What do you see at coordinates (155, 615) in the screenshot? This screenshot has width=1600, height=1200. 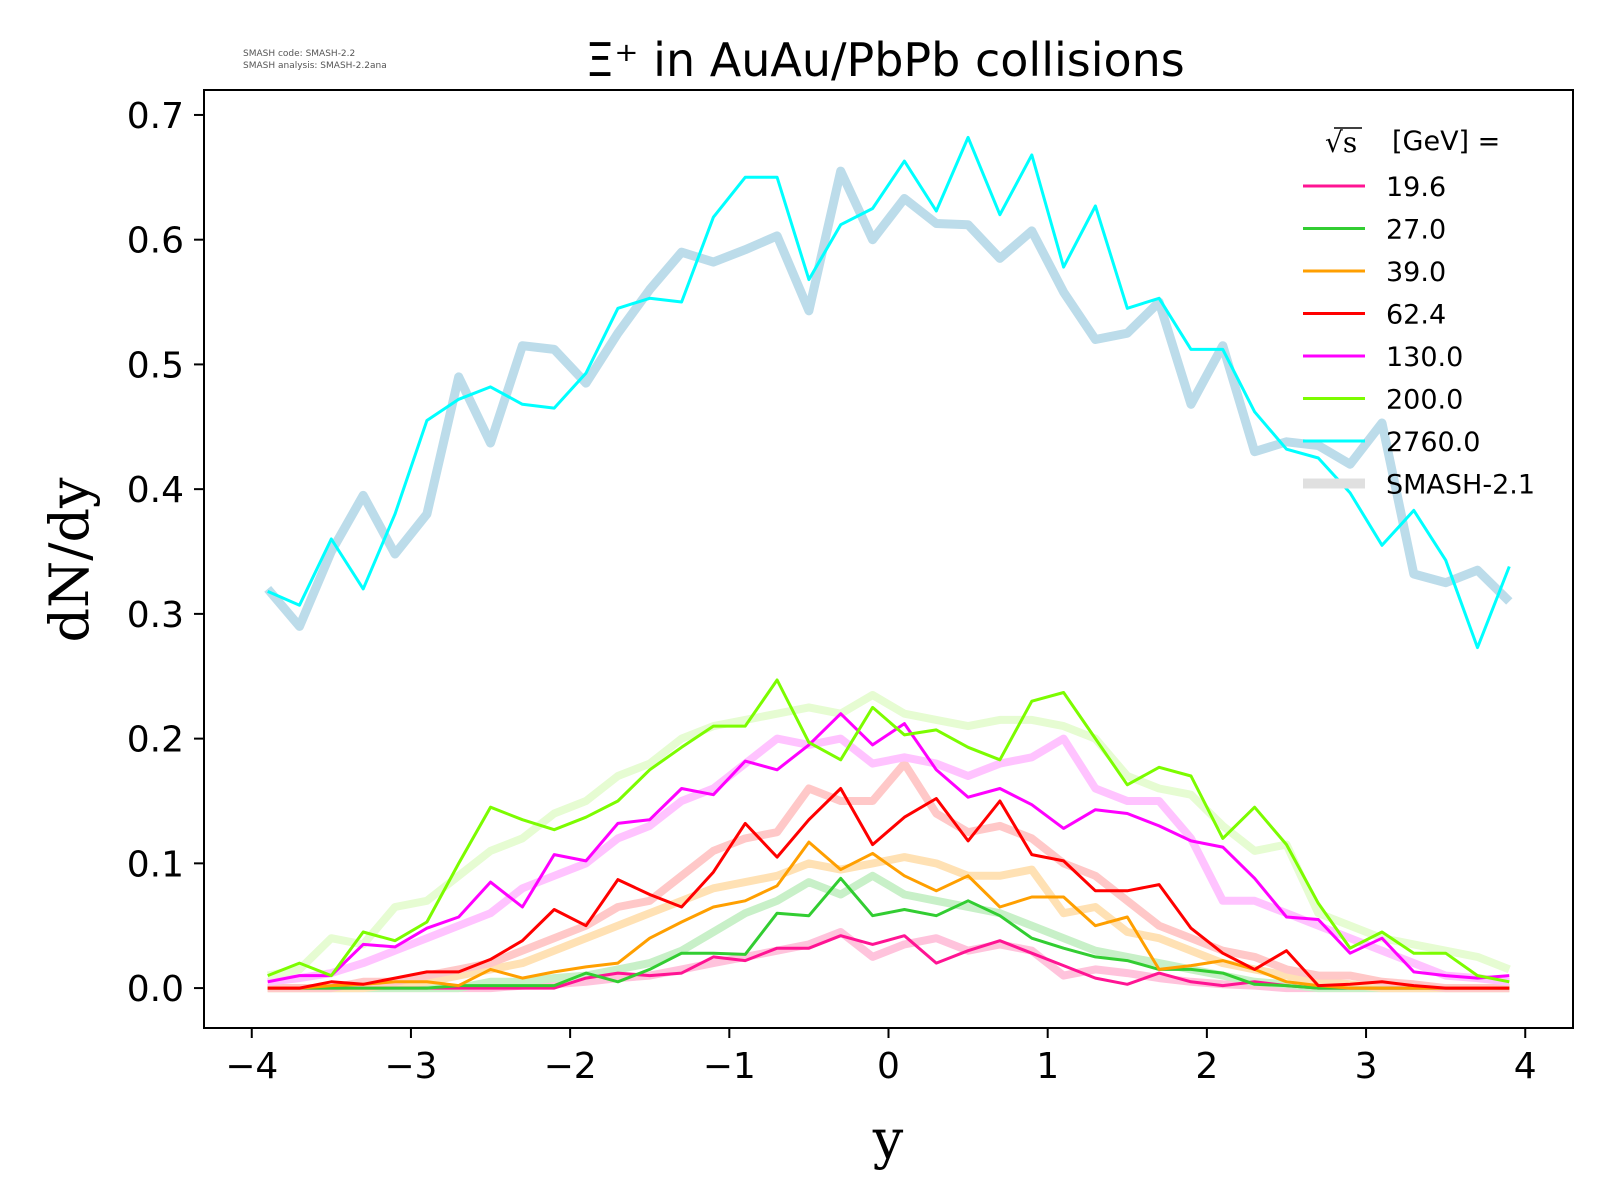 I see `y-tick-label: 0.3` at bounding box center [155, 615].